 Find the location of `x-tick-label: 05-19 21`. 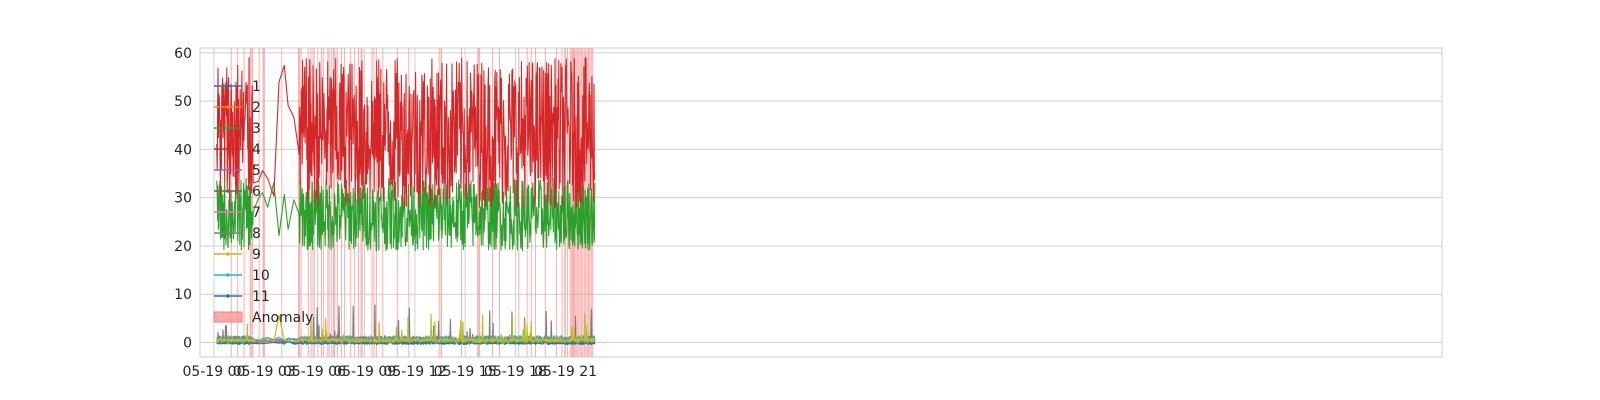

x-tick-label: 05-19 21 is located at coordinates (565, 372).